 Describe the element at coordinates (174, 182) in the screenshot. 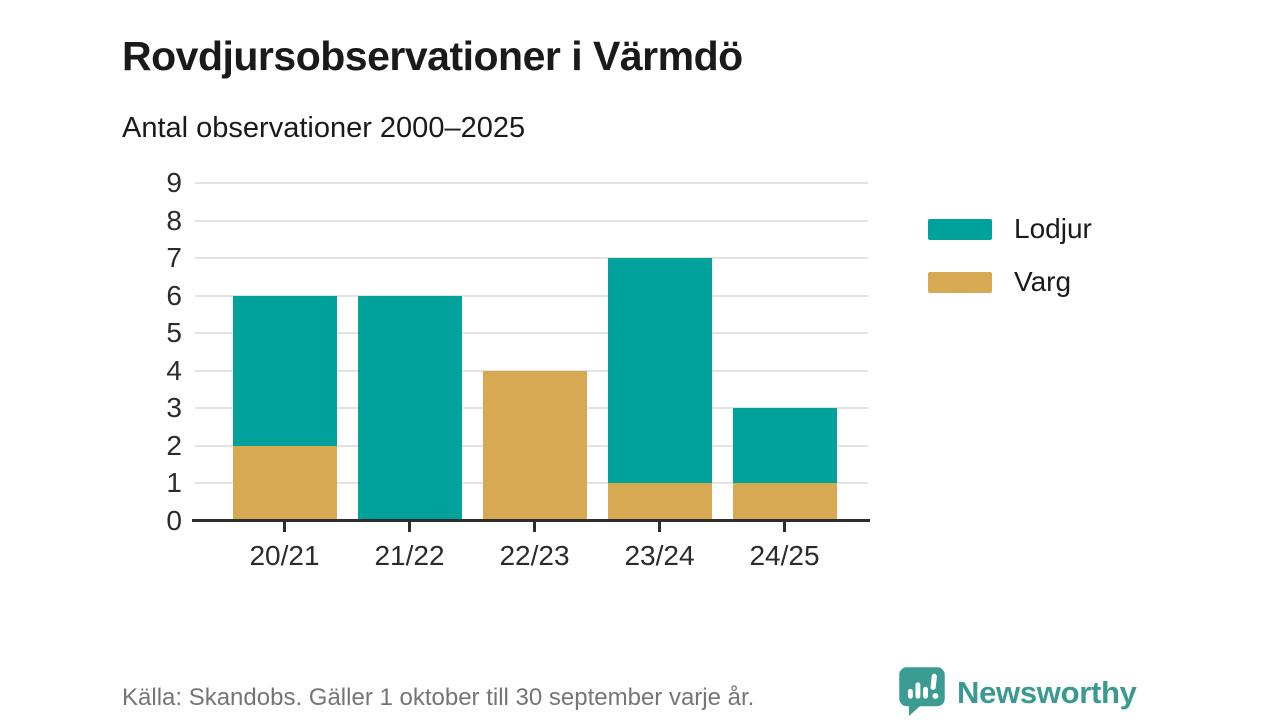

I see `y-tick-label-9: 9` at that location.